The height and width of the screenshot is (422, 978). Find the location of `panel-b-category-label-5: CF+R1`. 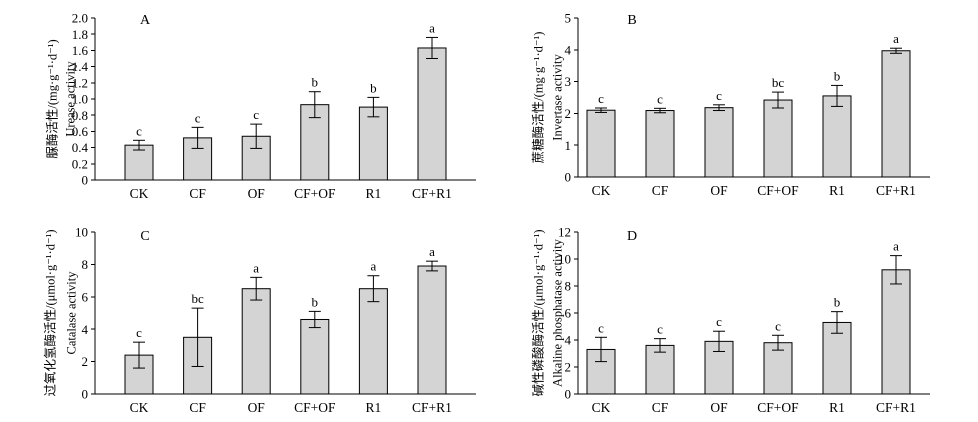

panel-b-category-label-5: CF+R1 is located at coordinates (896, 190).